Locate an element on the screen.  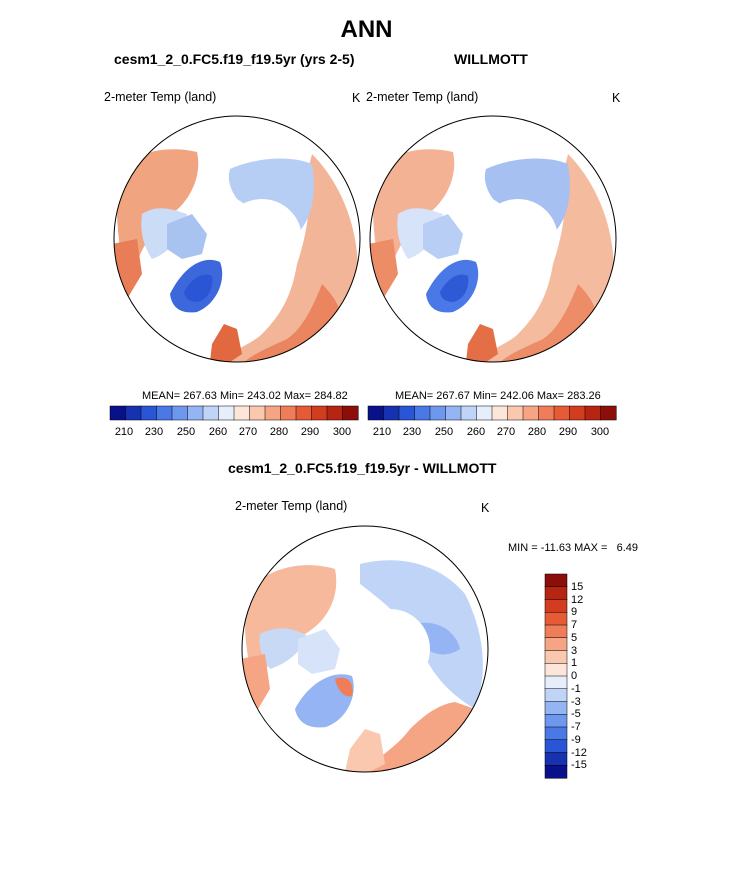
obs-units-label: K is located at coordinates (616, 98).